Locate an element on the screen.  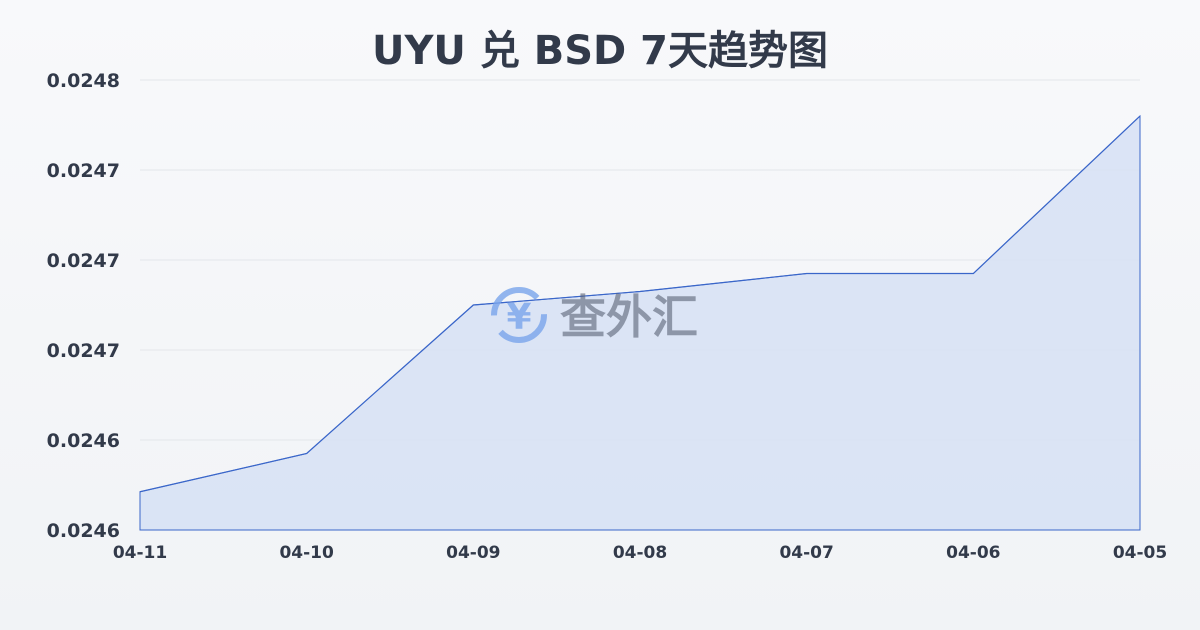
chart-title: UYU 兑 BSD 7天趋势图 is located at coordinates (600, 51).